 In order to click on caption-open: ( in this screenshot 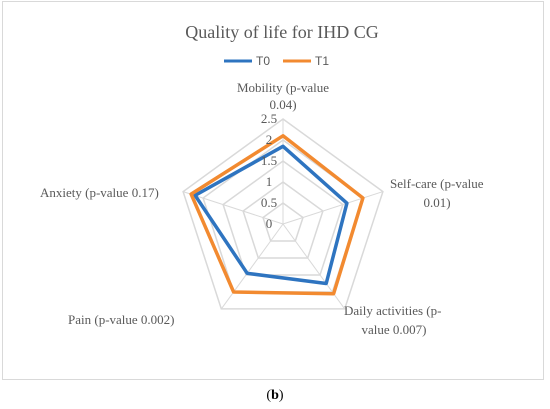, I will do `click(269, 395)`.